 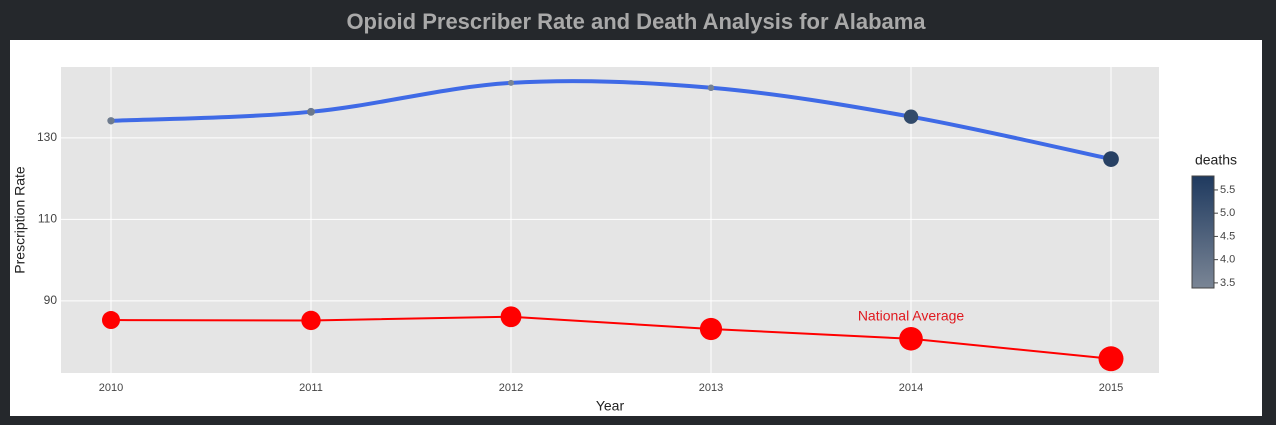 I want to click on x-tick-label: 2013, so click(x=711, y=388).